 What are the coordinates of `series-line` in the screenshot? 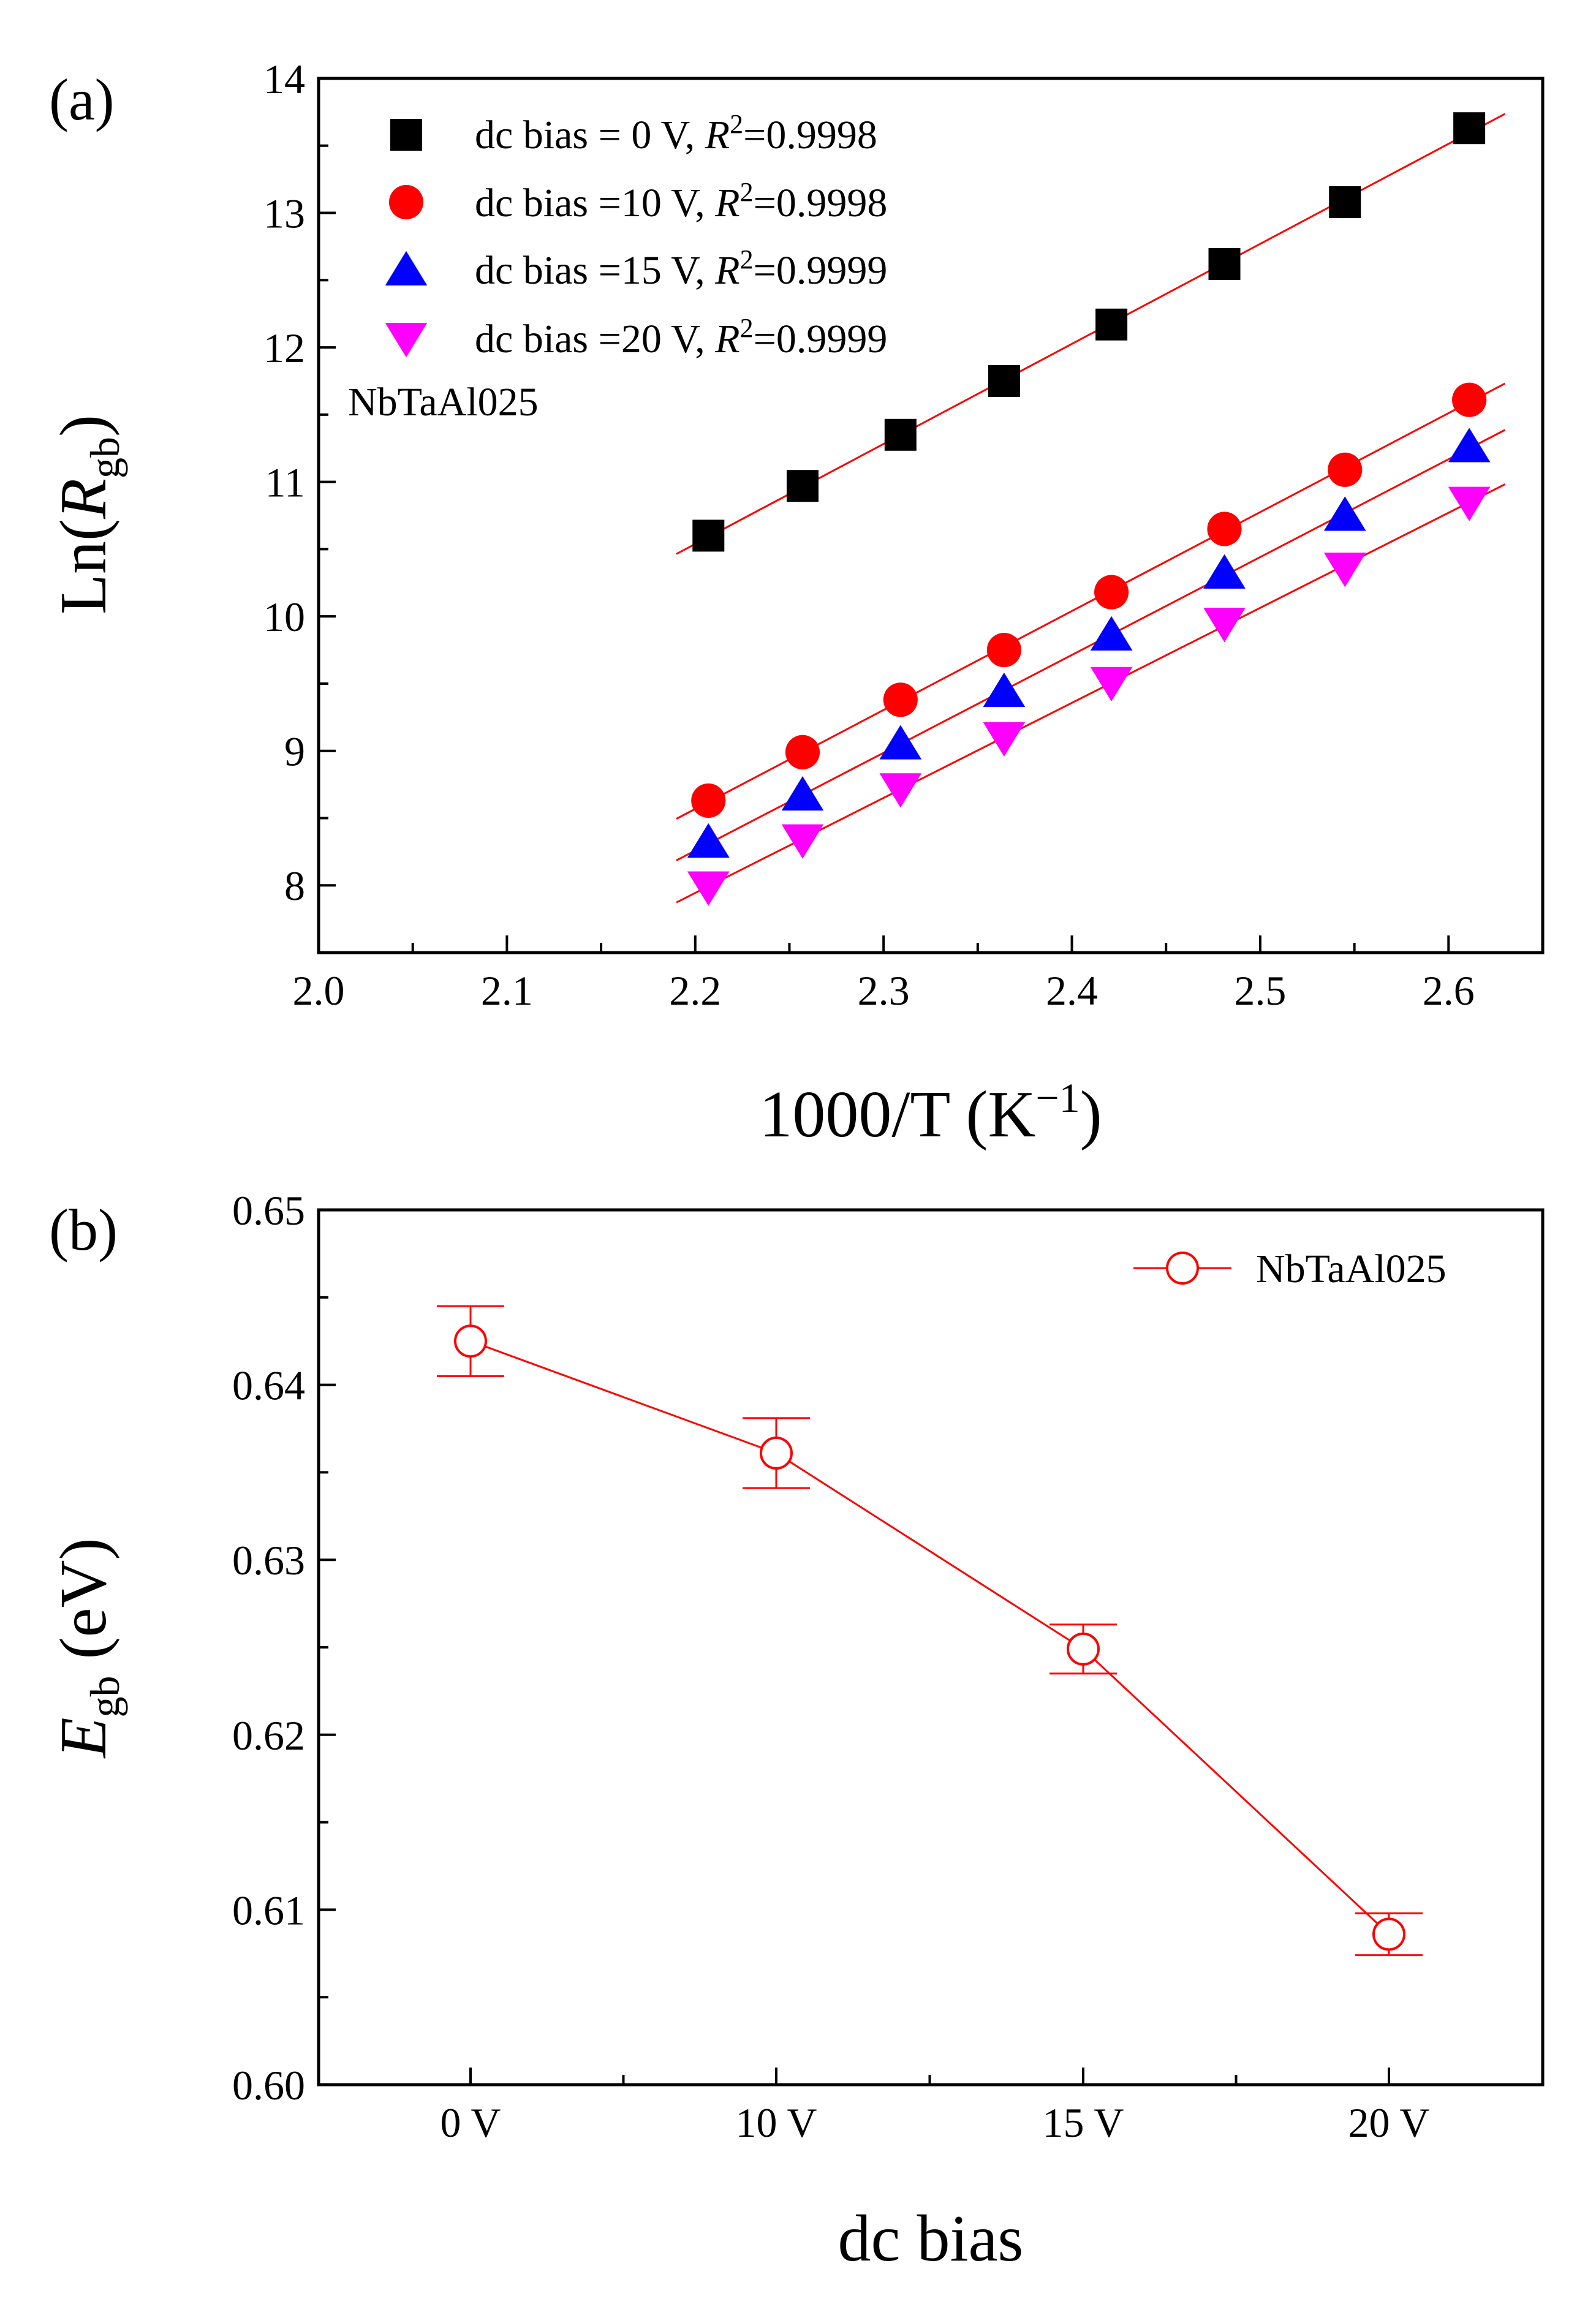 It's located at (930, 1638).